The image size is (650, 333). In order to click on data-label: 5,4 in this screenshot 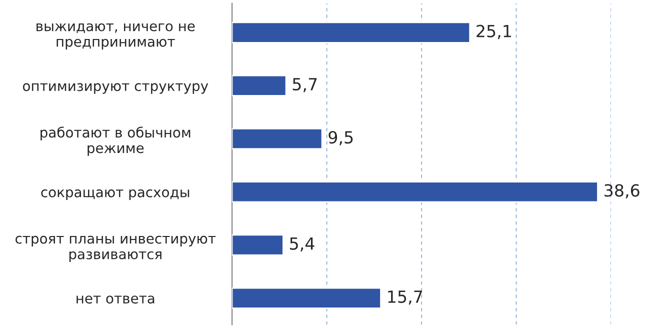, I will do `click(302, 244)`.